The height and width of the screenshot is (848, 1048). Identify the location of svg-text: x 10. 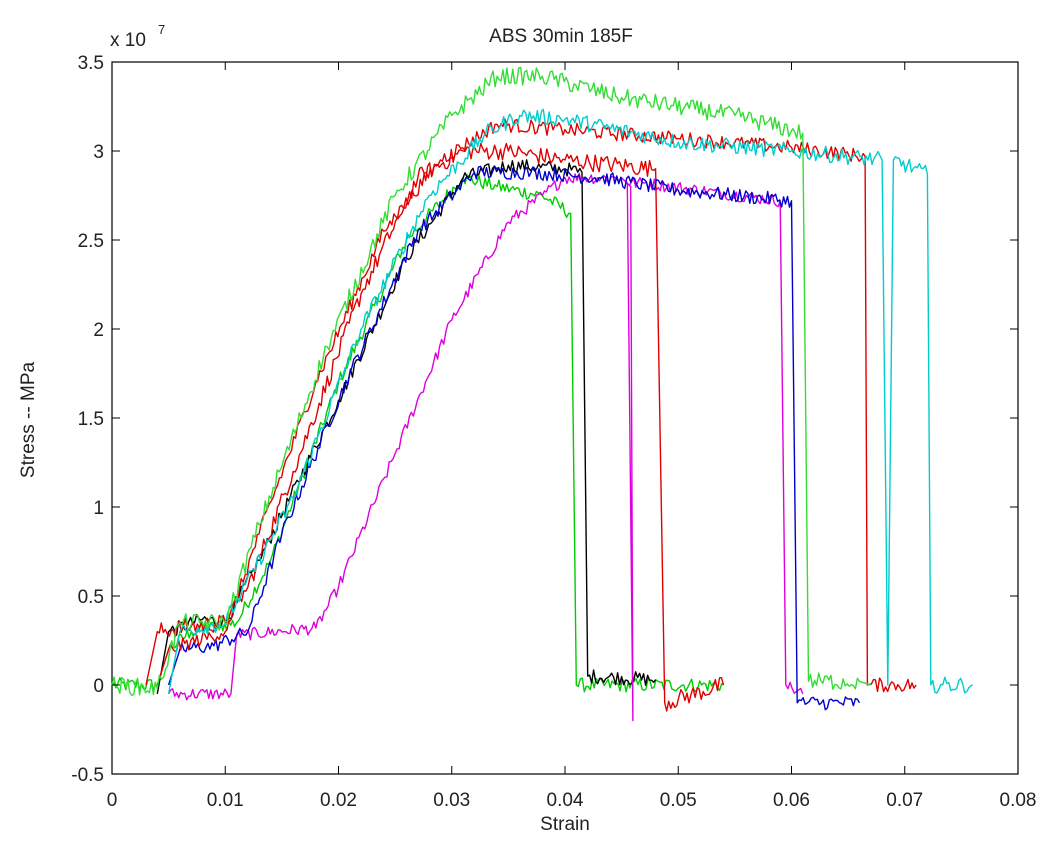
(128, 40).